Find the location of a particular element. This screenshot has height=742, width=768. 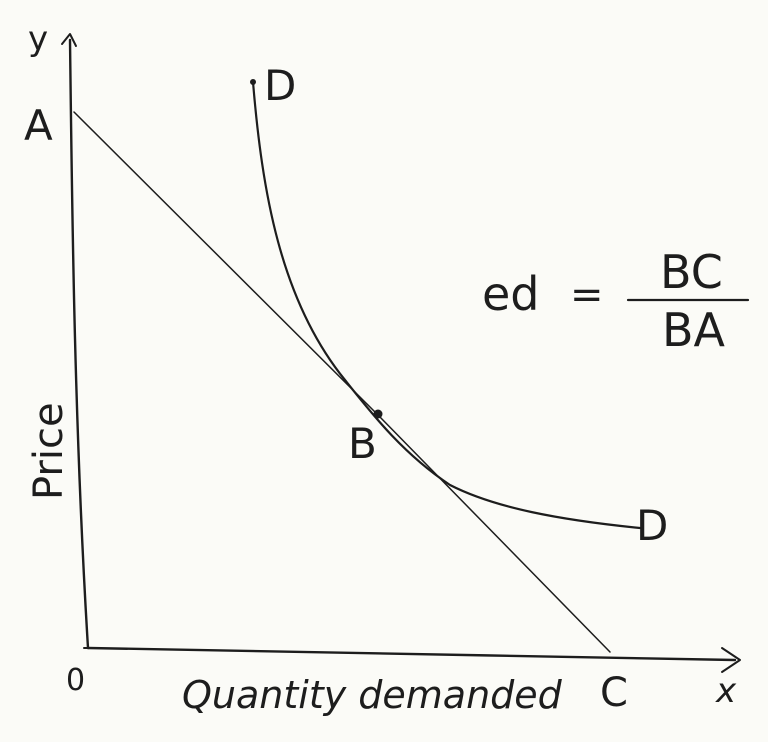

y-axis is located at coordinates (75, 341).